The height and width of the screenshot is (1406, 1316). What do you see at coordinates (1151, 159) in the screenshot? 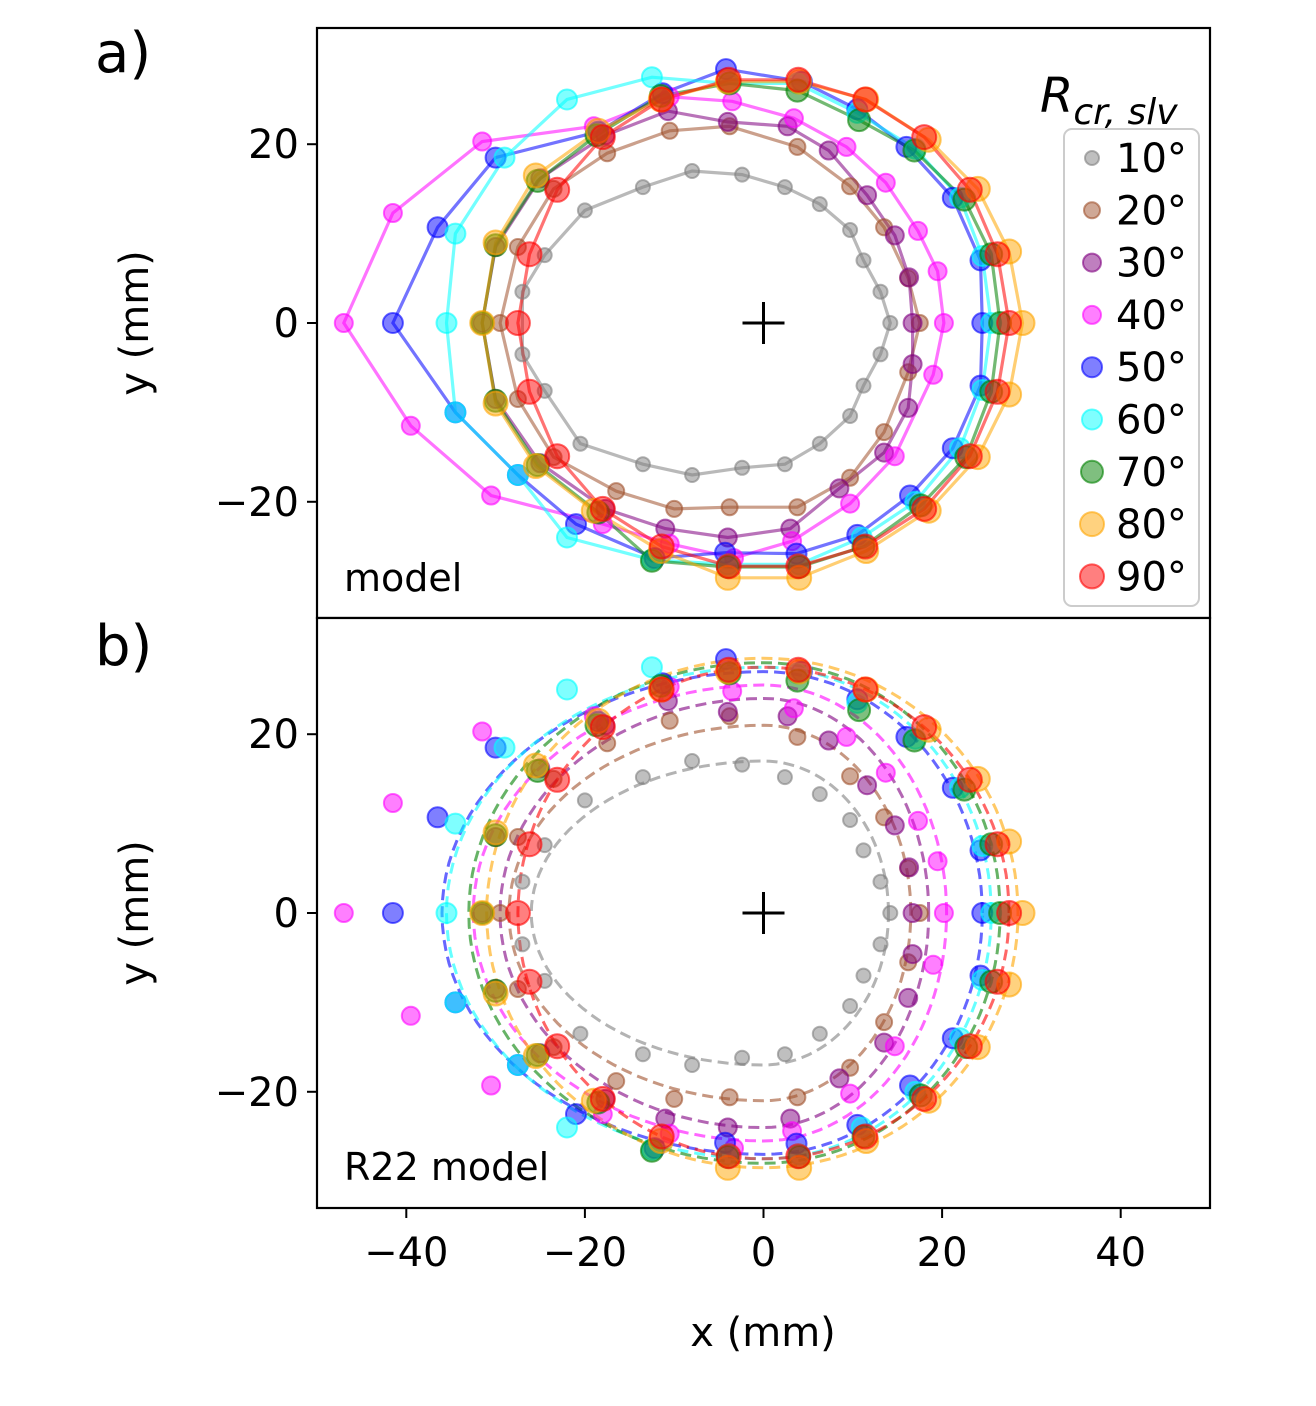
I see `legend-label-10°: 10°` at bounding box center [1151, 159].